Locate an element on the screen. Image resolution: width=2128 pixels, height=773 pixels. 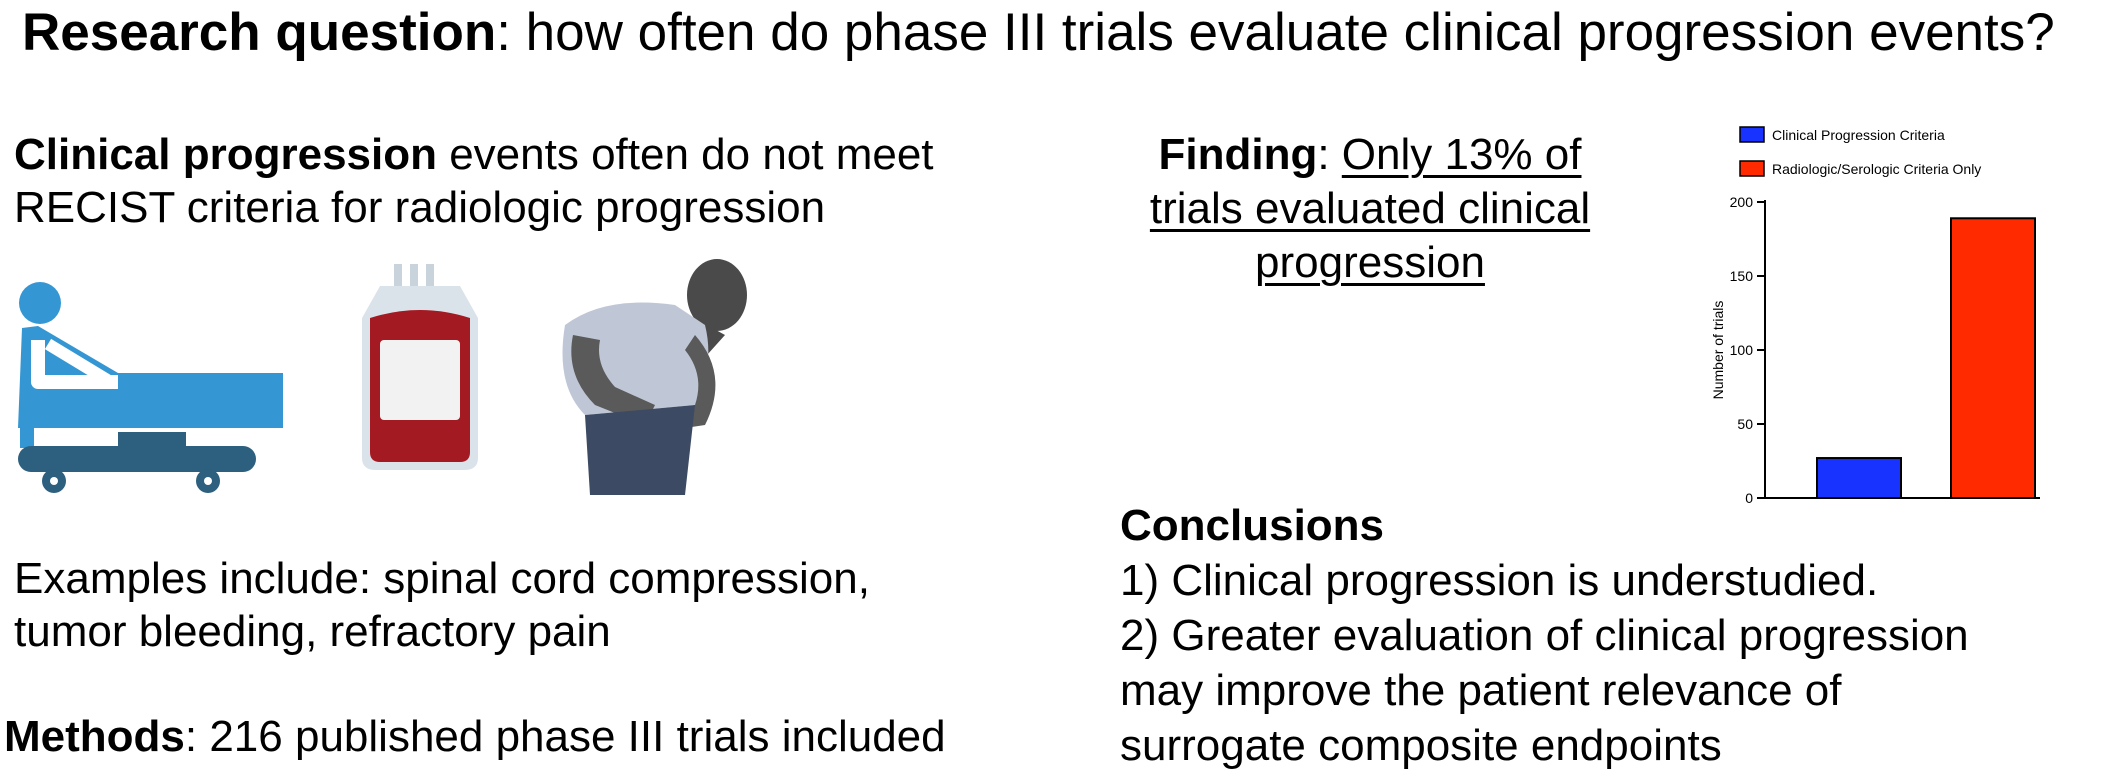
title-bold: Research question is located at coordinates (259, 32).